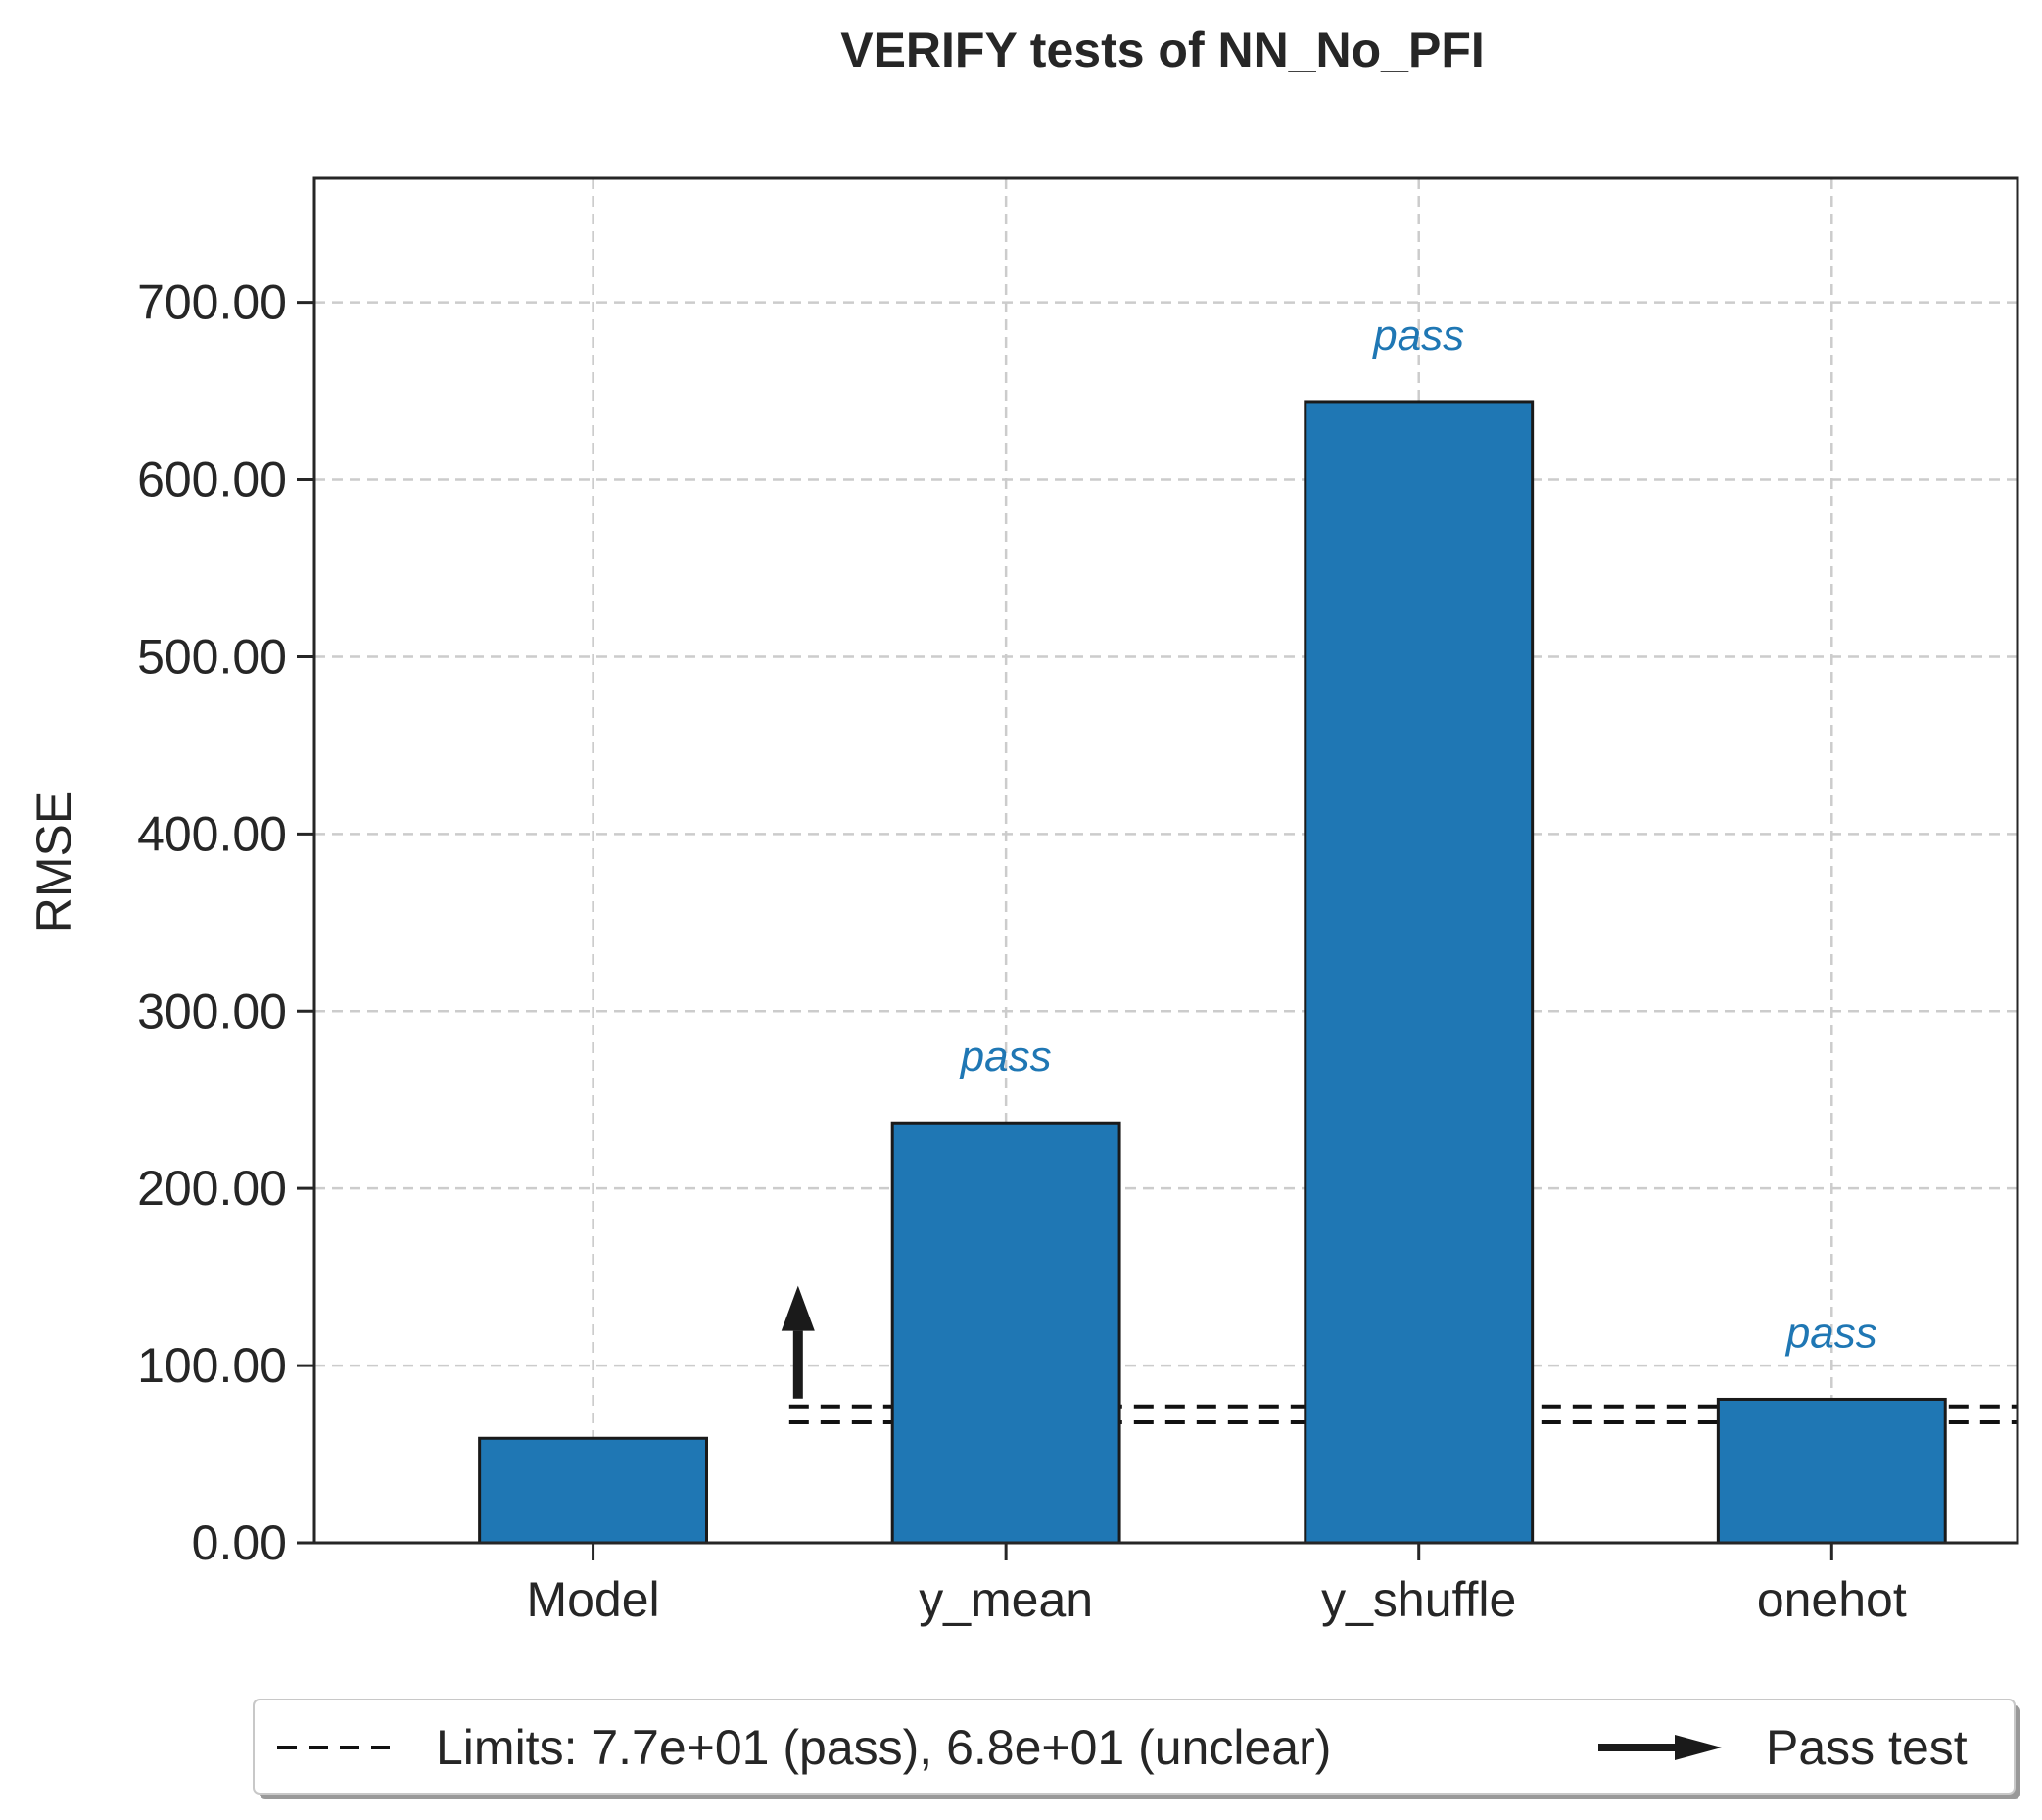  Describe the element at coordinates (53, 862) in the screenshot. I see `y-axis-label: RMSE` at that location.